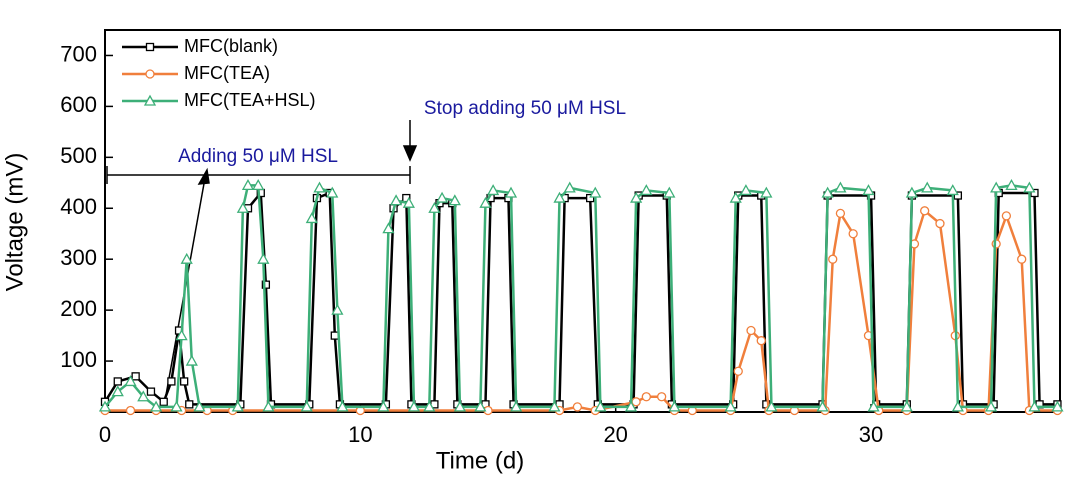 The image size is (1080, 483). What do you see at coordinates (480, 460) in the screenshot?
I see `x-axis-label: Time (d)` at bounding box center [480, 460].